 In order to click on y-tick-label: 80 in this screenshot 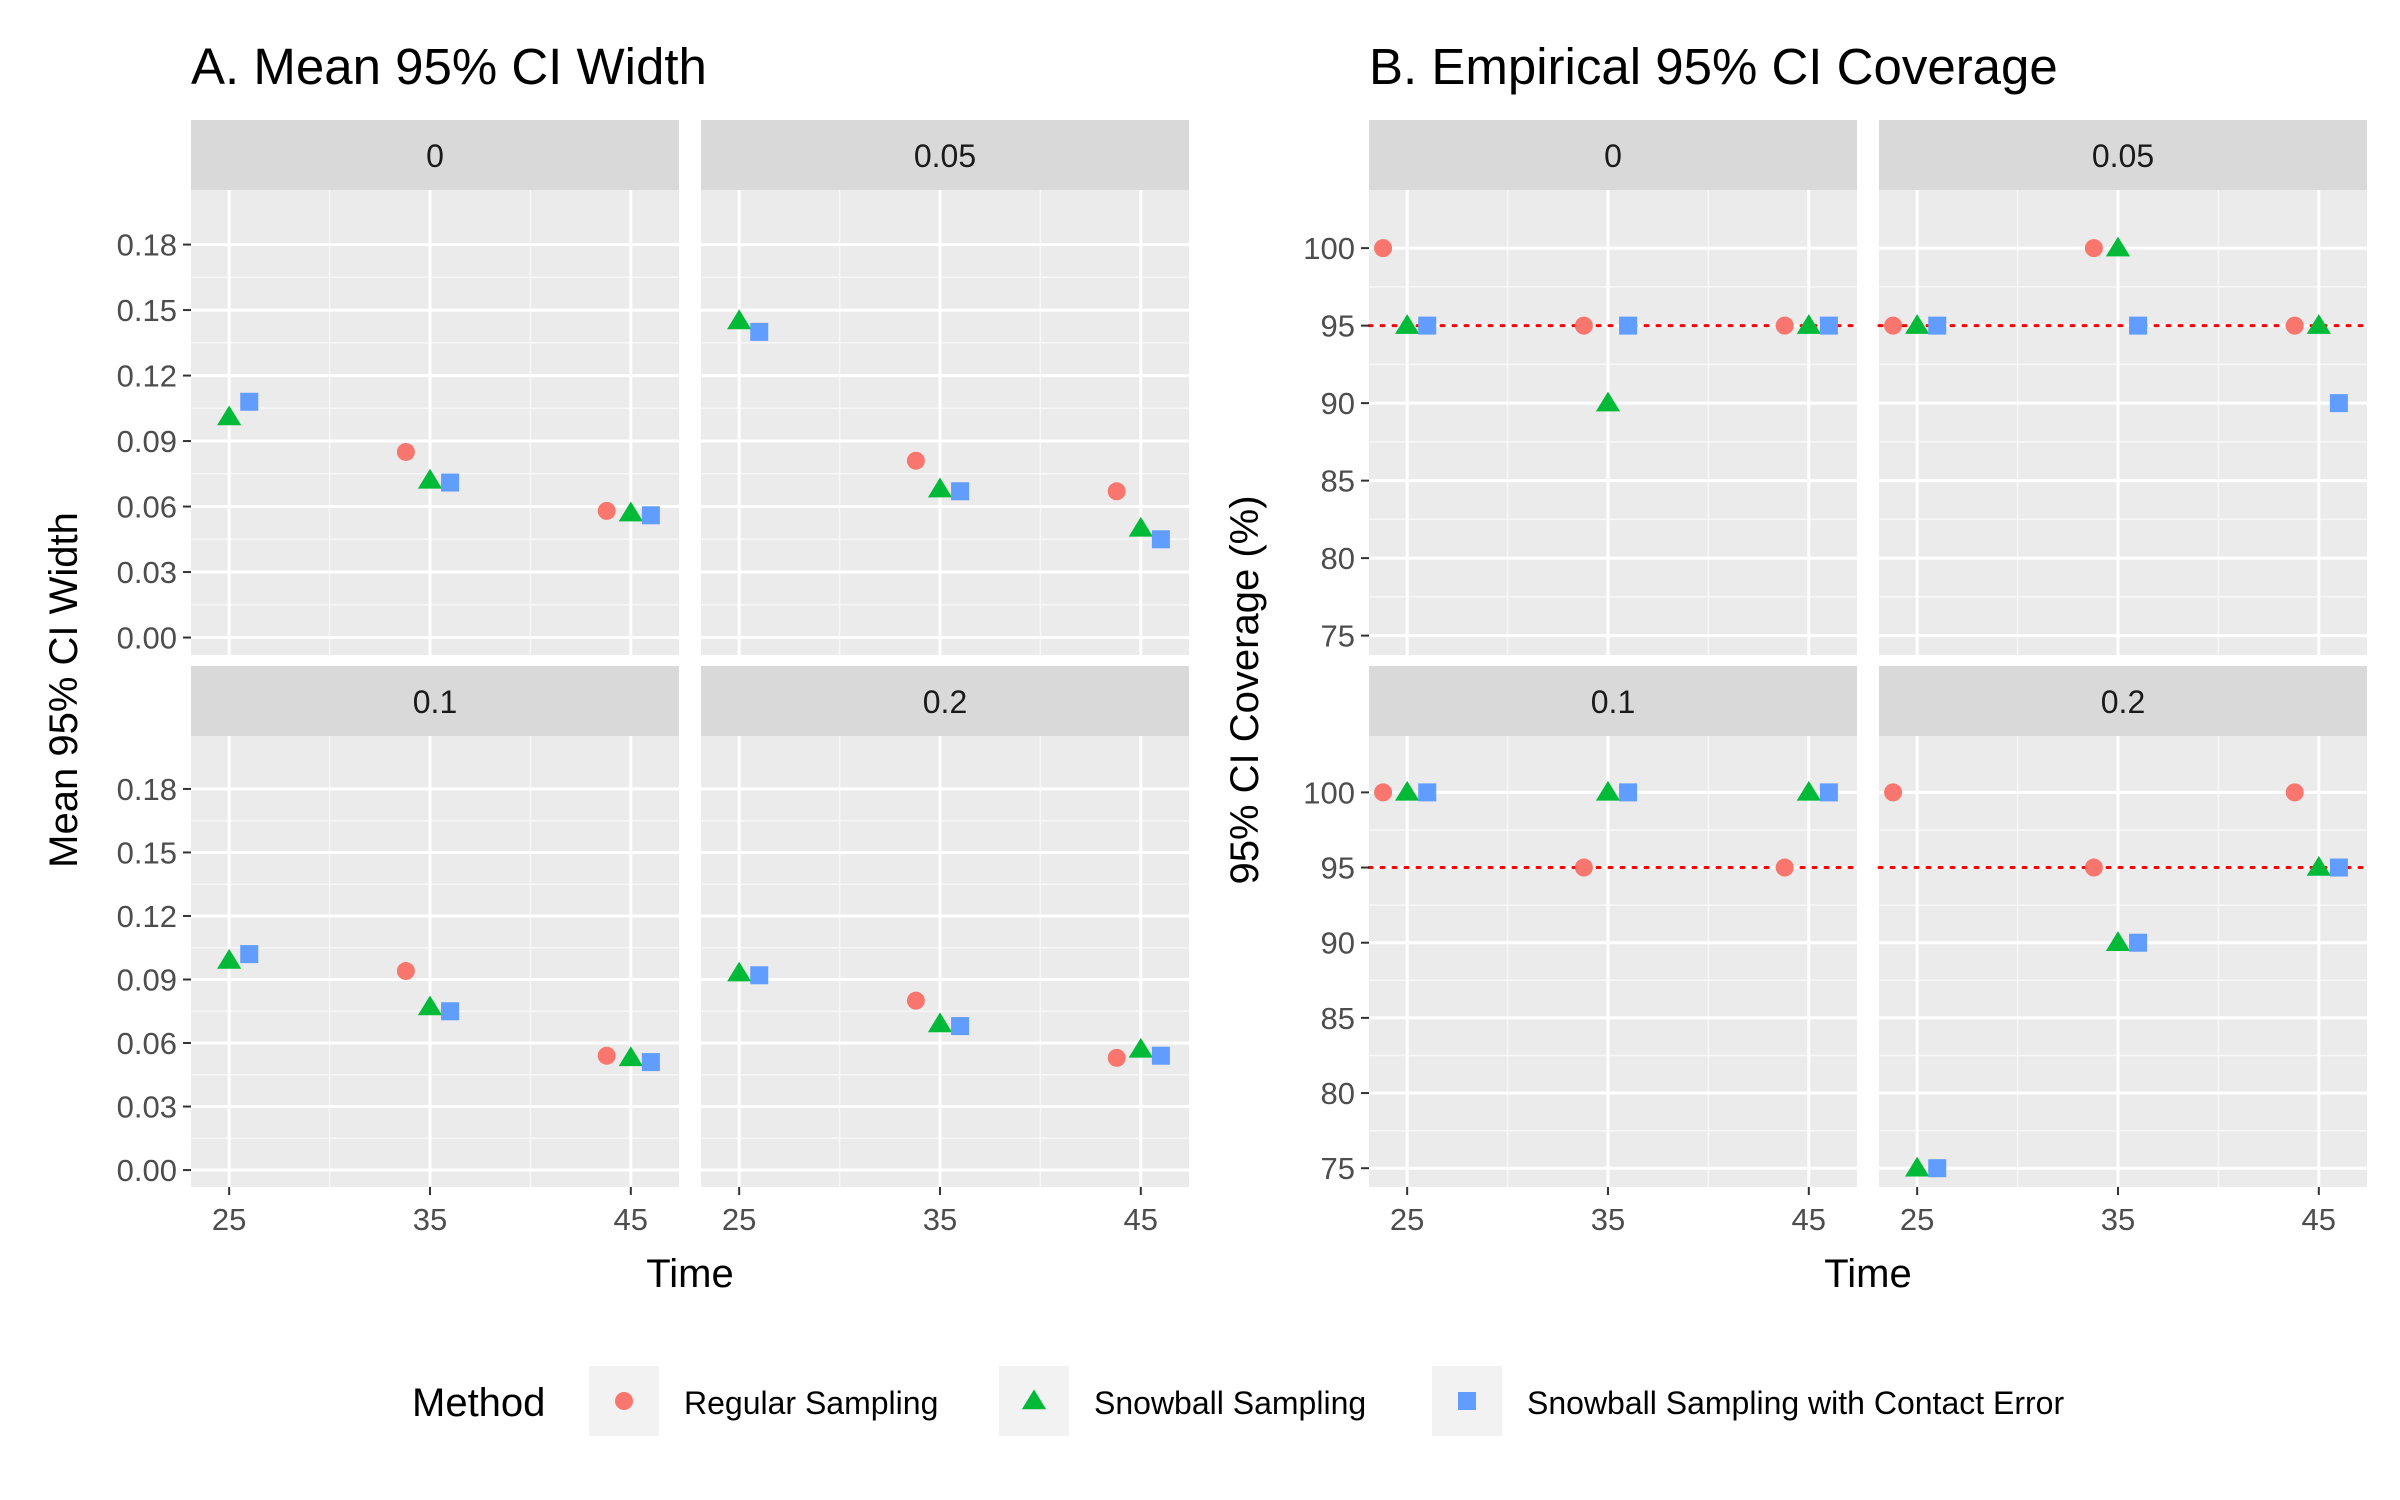, I will do `click(1338, 1093)`.